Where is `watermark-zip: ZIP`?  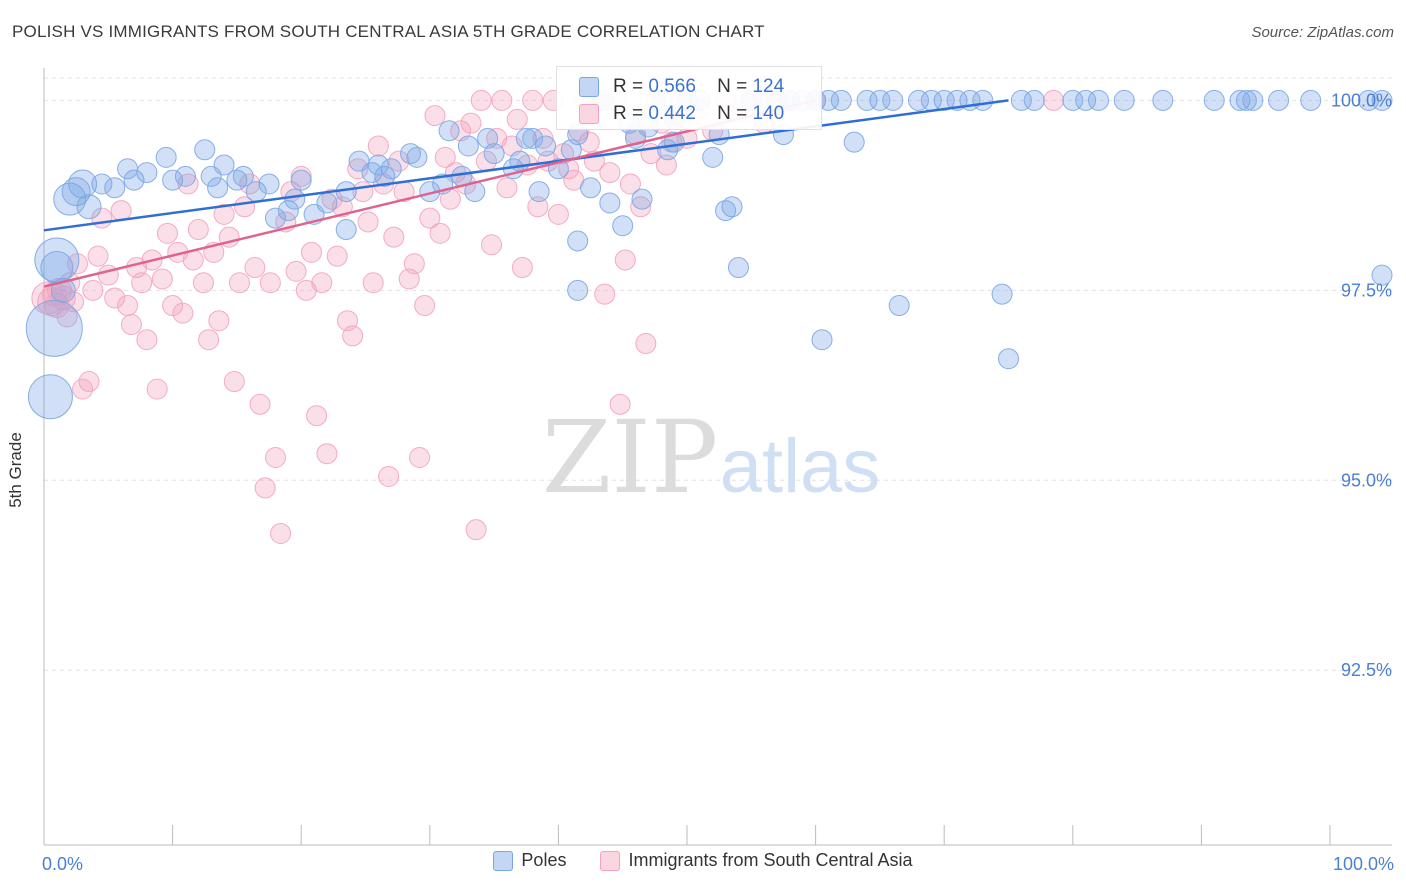
watermark-zip: ZIP is located at coordinates (630, 457).